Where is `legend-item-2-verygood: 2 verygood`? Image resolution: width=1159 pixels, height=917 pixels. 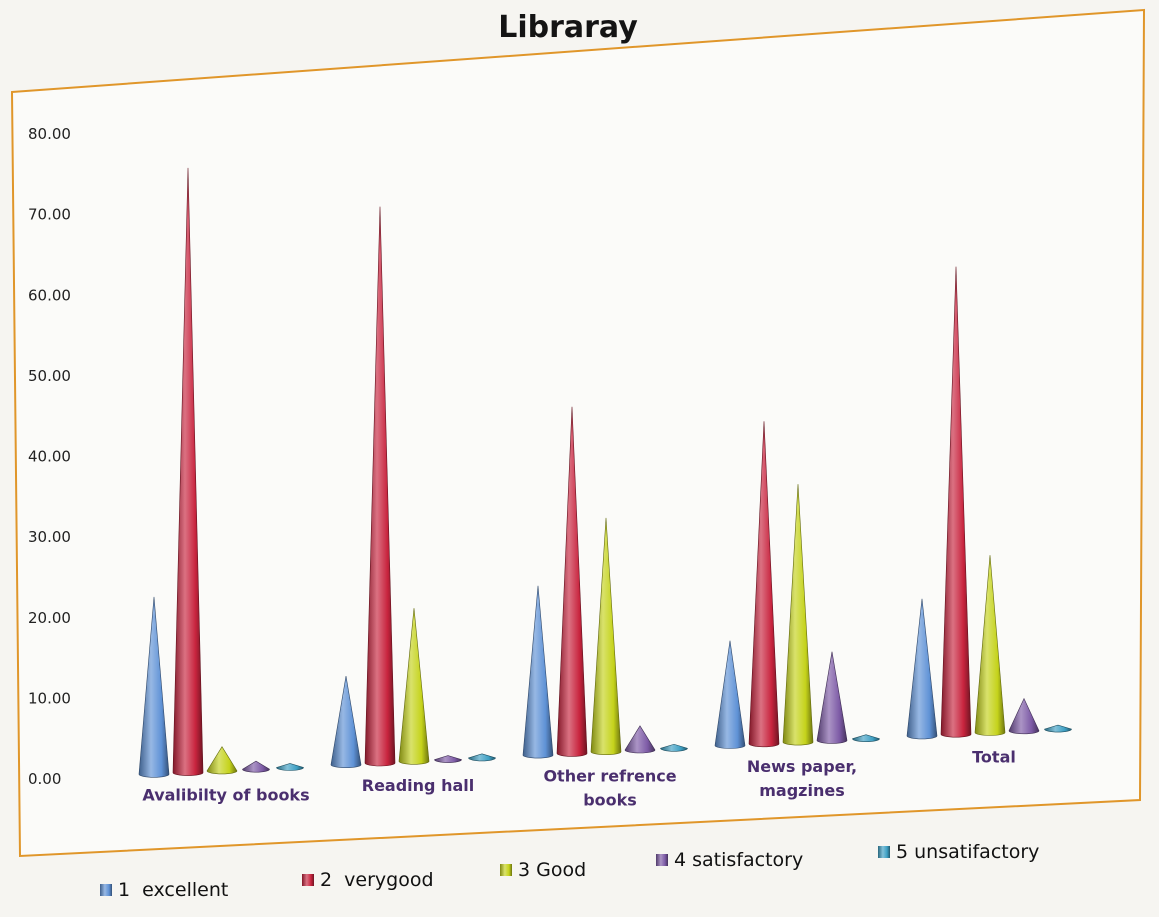 legend-item-2-verygood: 2 verygood is located at coordinates (368, 880).